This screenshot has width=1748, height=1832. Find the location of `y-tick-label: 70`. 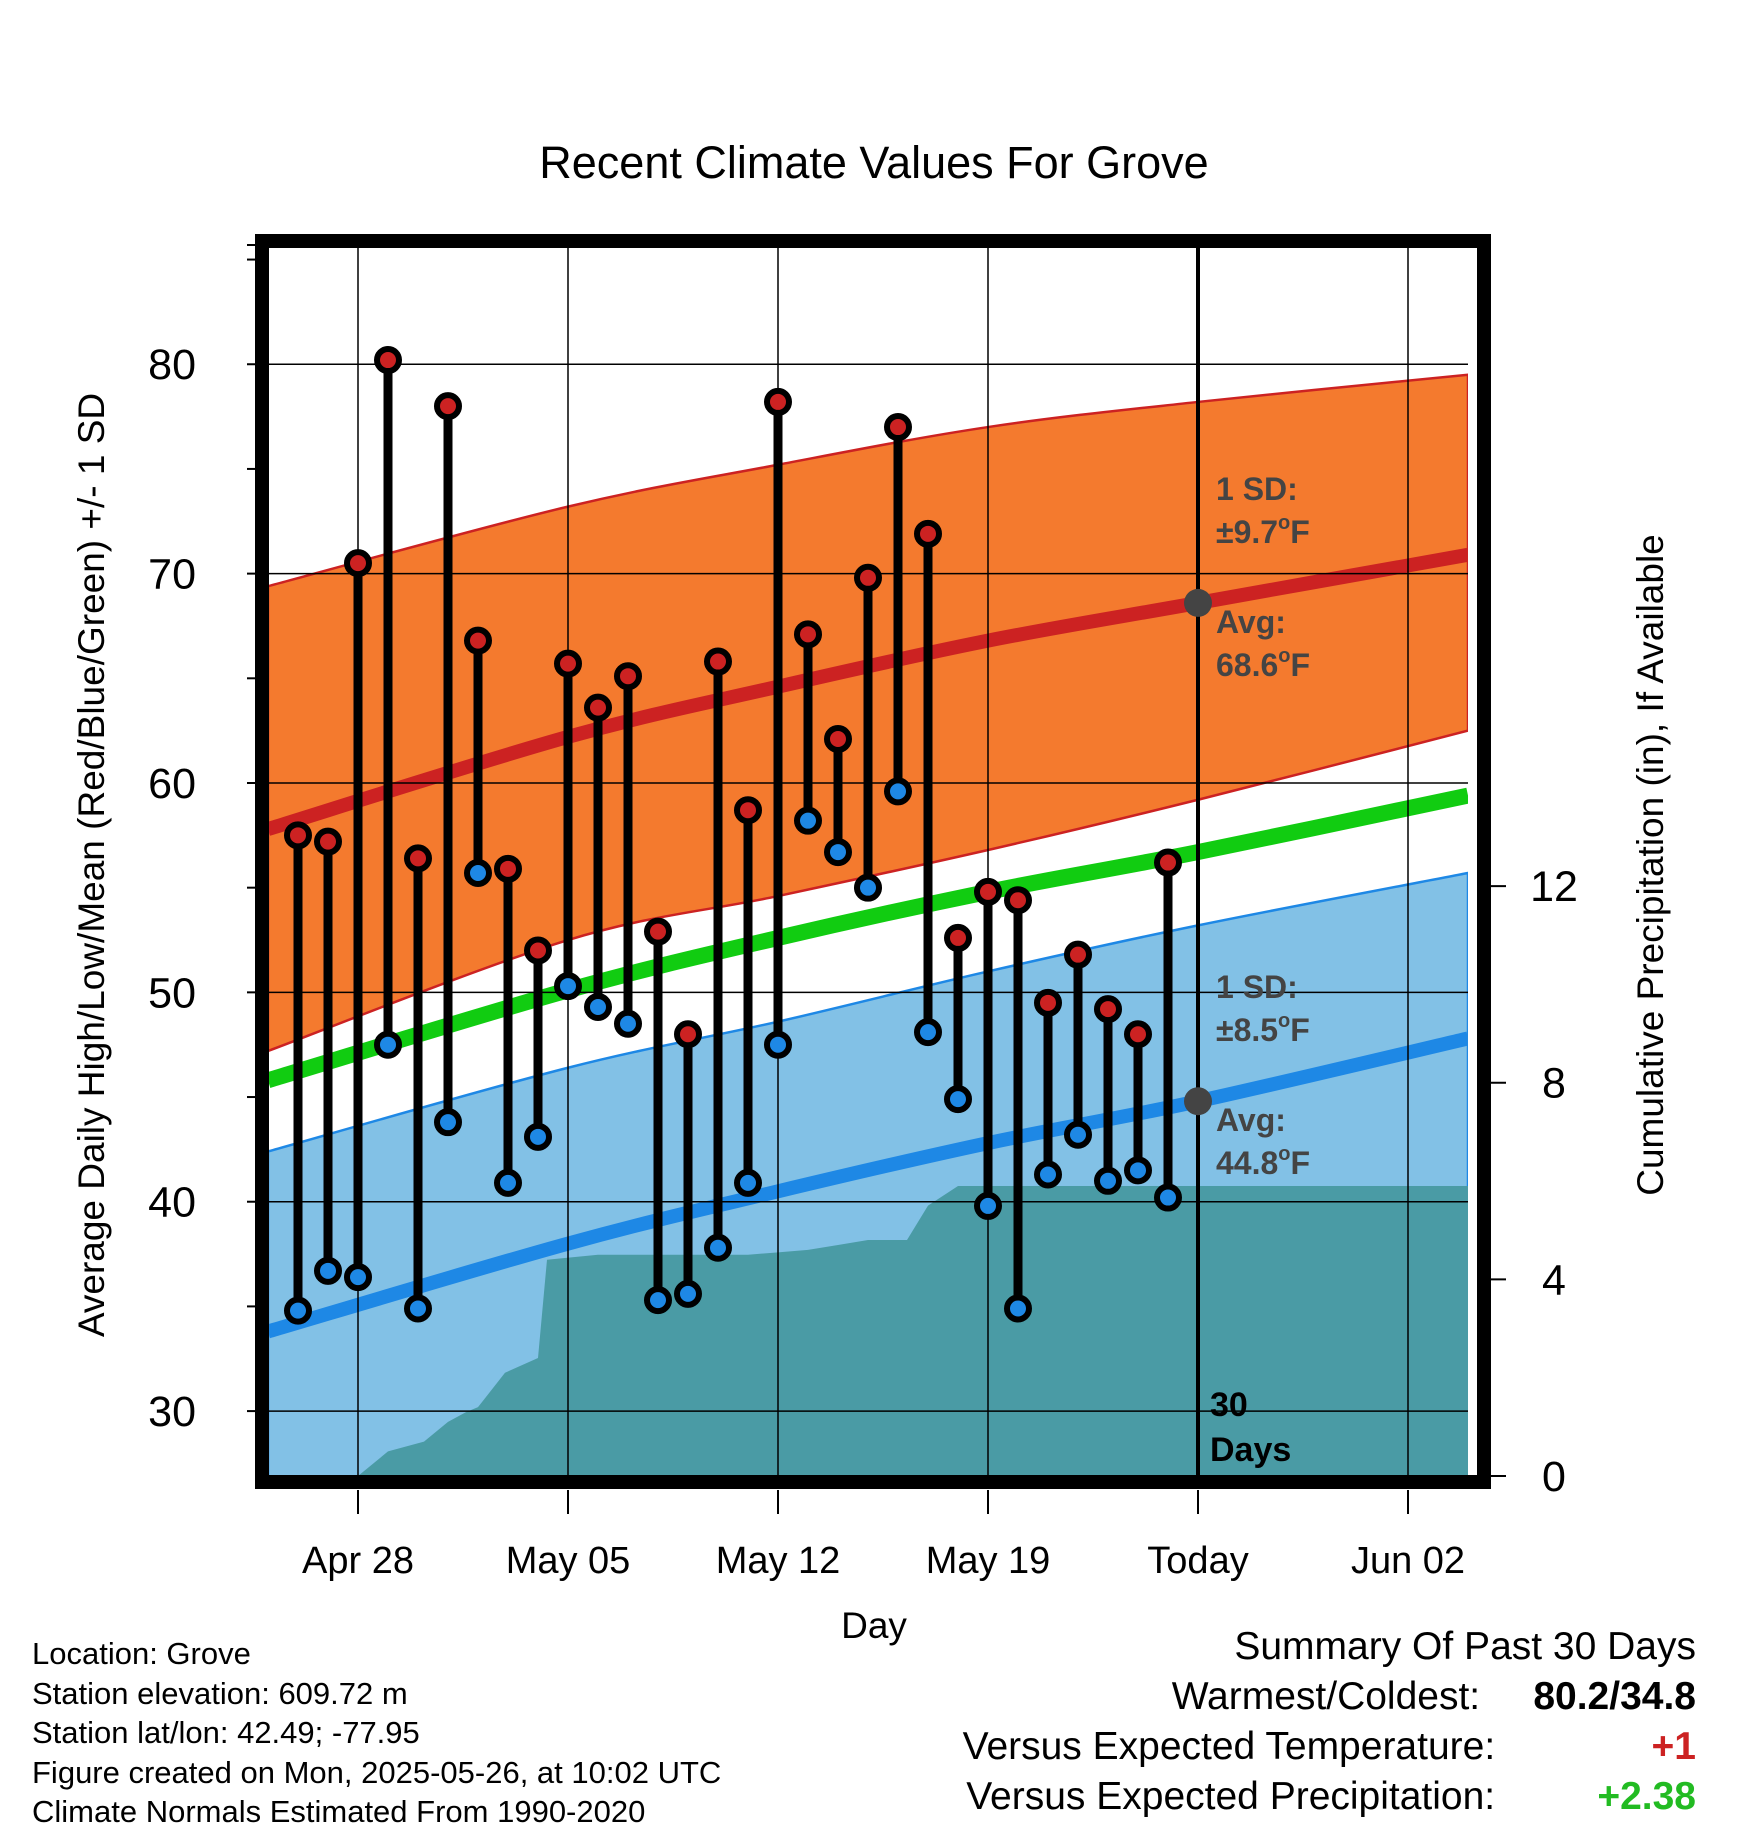

y-tick-label: 70 is located at coordinates (172, 575).